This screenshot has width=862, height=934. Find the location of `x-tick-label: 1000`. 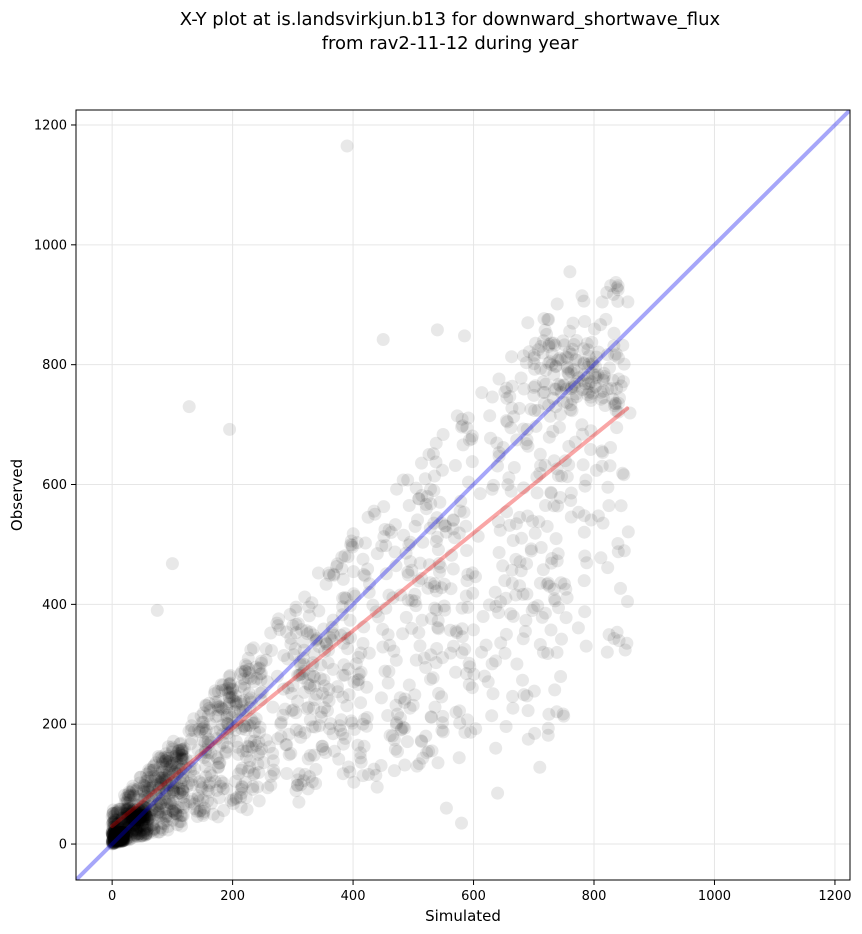

x-tick-label: 1000 is located at coordinates (714, 896).